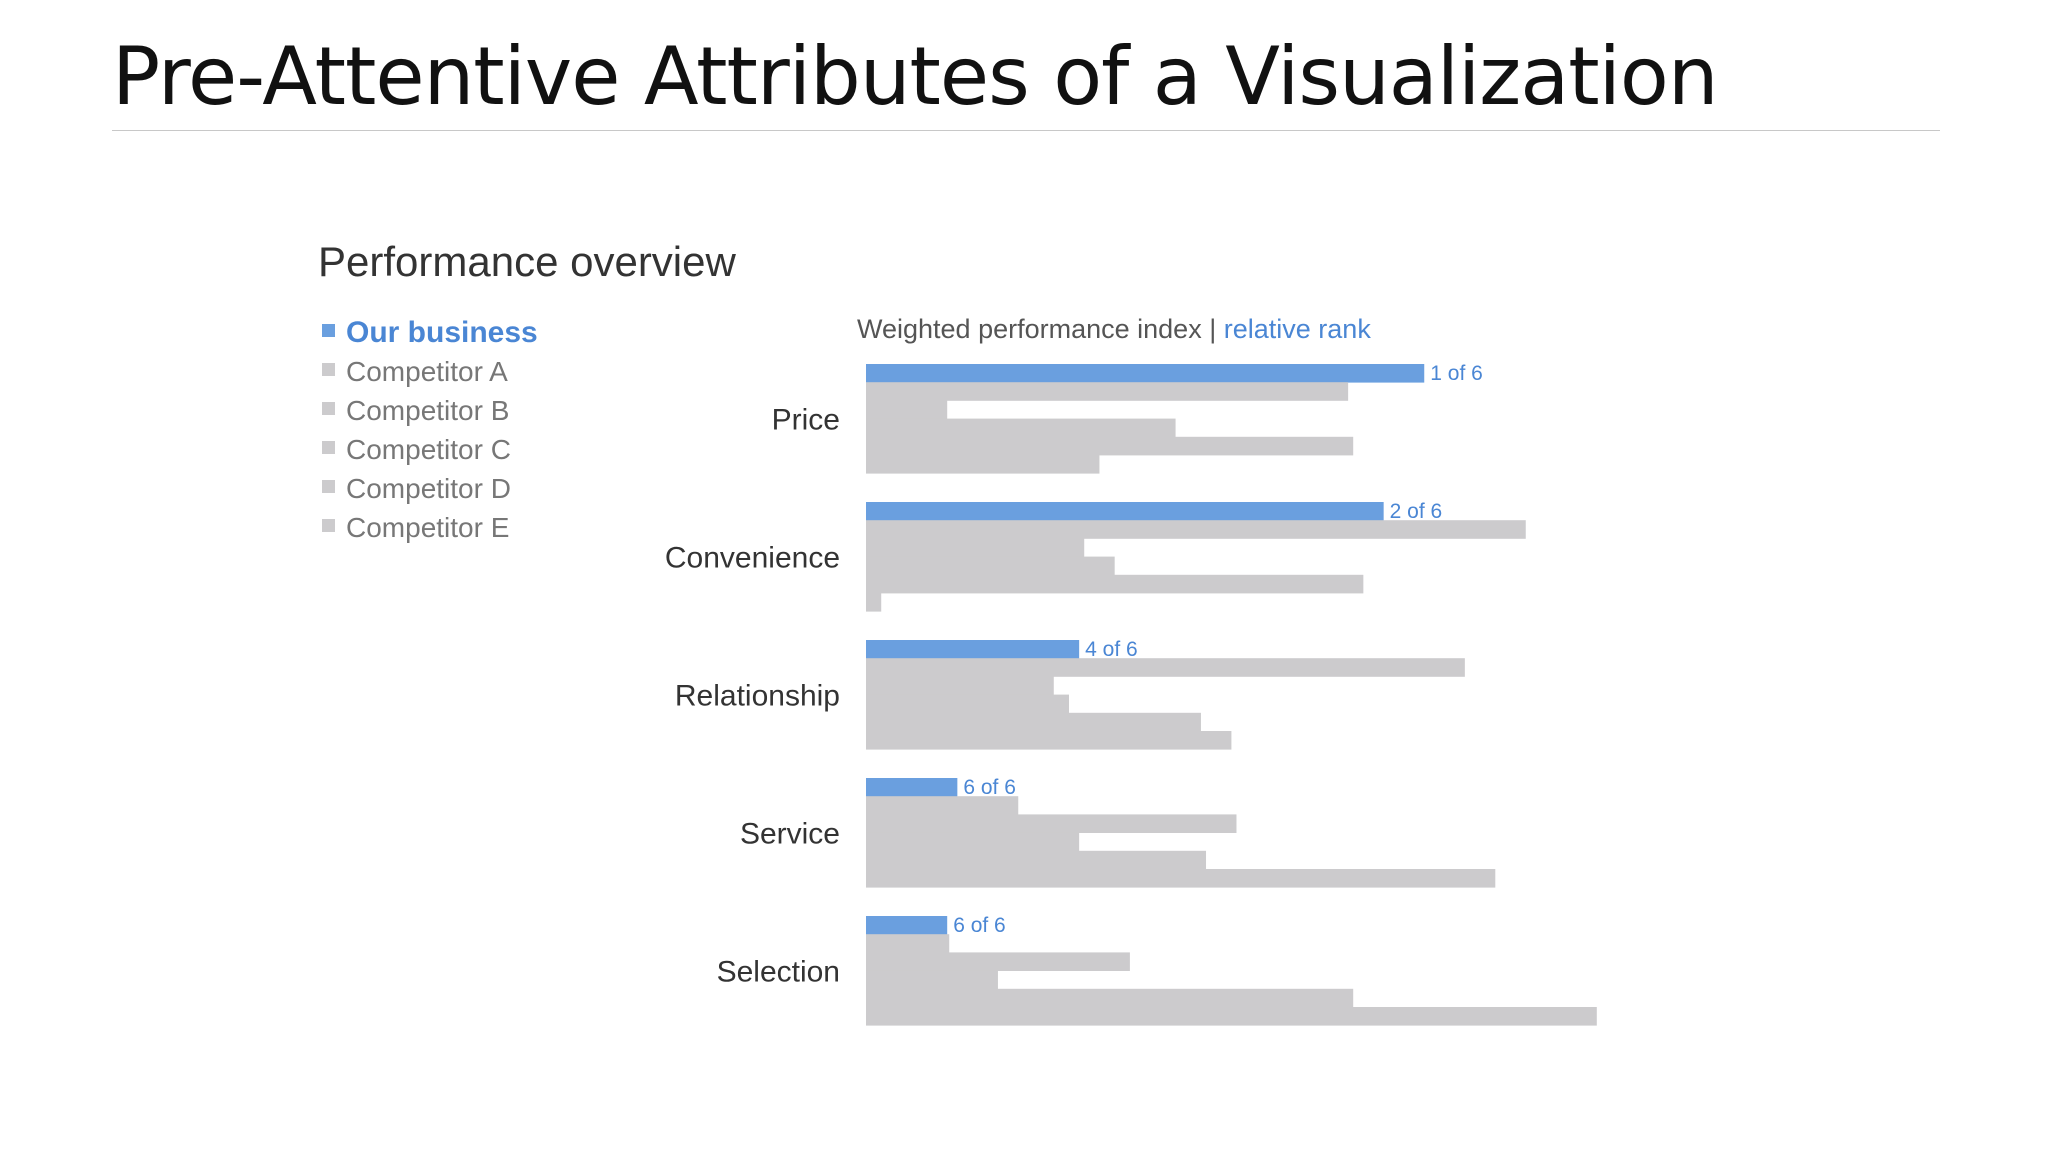  Describe the element at coordinates (428, 410) in the screenshot. I see `legend-label: Competitor B` at that location.